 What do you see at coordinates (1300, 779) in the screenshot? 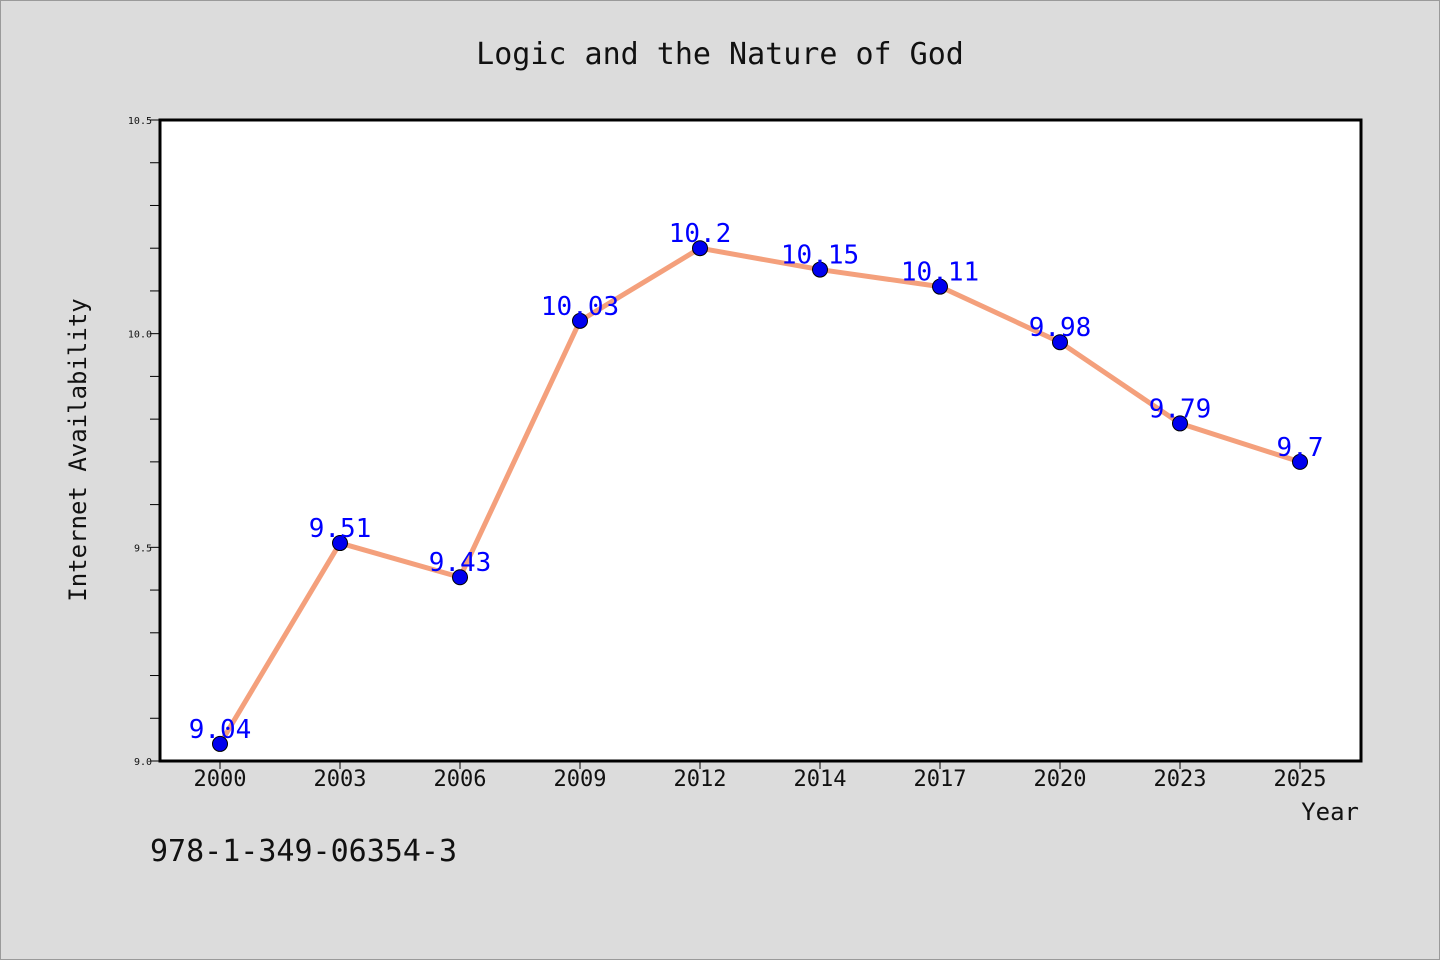
I see `x-tick-label: 2025` at bounding box center [1300, 779].